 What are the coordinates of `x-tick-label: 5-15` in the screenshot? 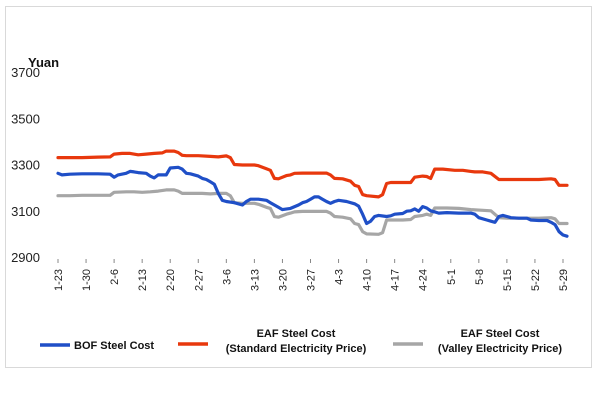 It's located at (508, 280).